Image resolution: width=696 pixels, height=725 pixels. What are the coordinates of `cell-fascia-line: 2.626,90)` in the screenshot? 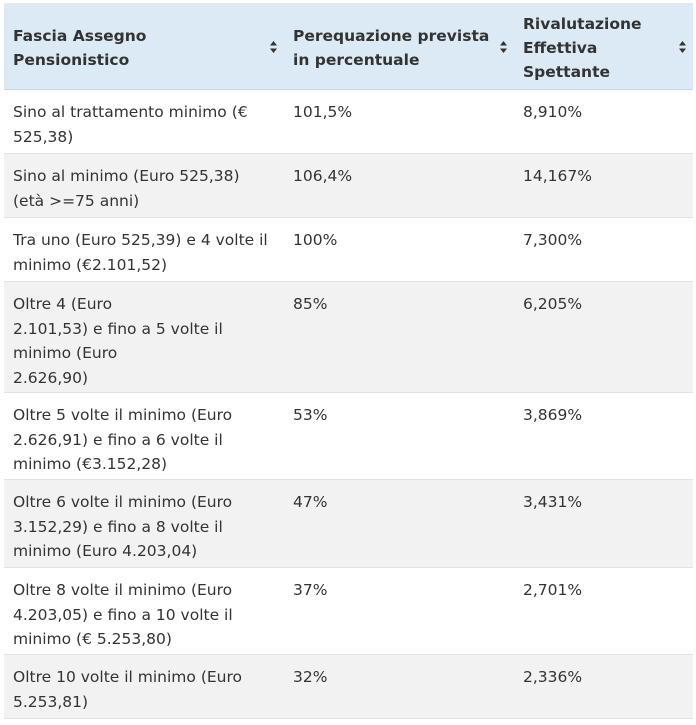 It's located at (51, 377).